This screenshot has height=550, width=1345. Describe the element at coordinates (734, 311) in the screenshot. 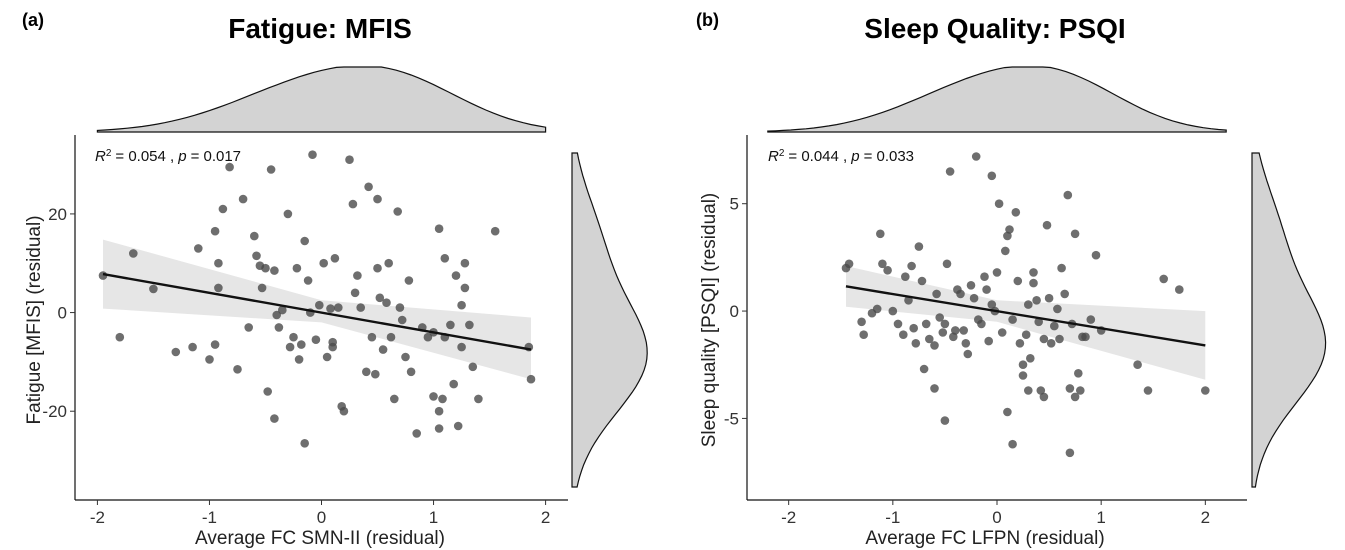

I see `panel-b-y-tick-label-1: 0` at that location.